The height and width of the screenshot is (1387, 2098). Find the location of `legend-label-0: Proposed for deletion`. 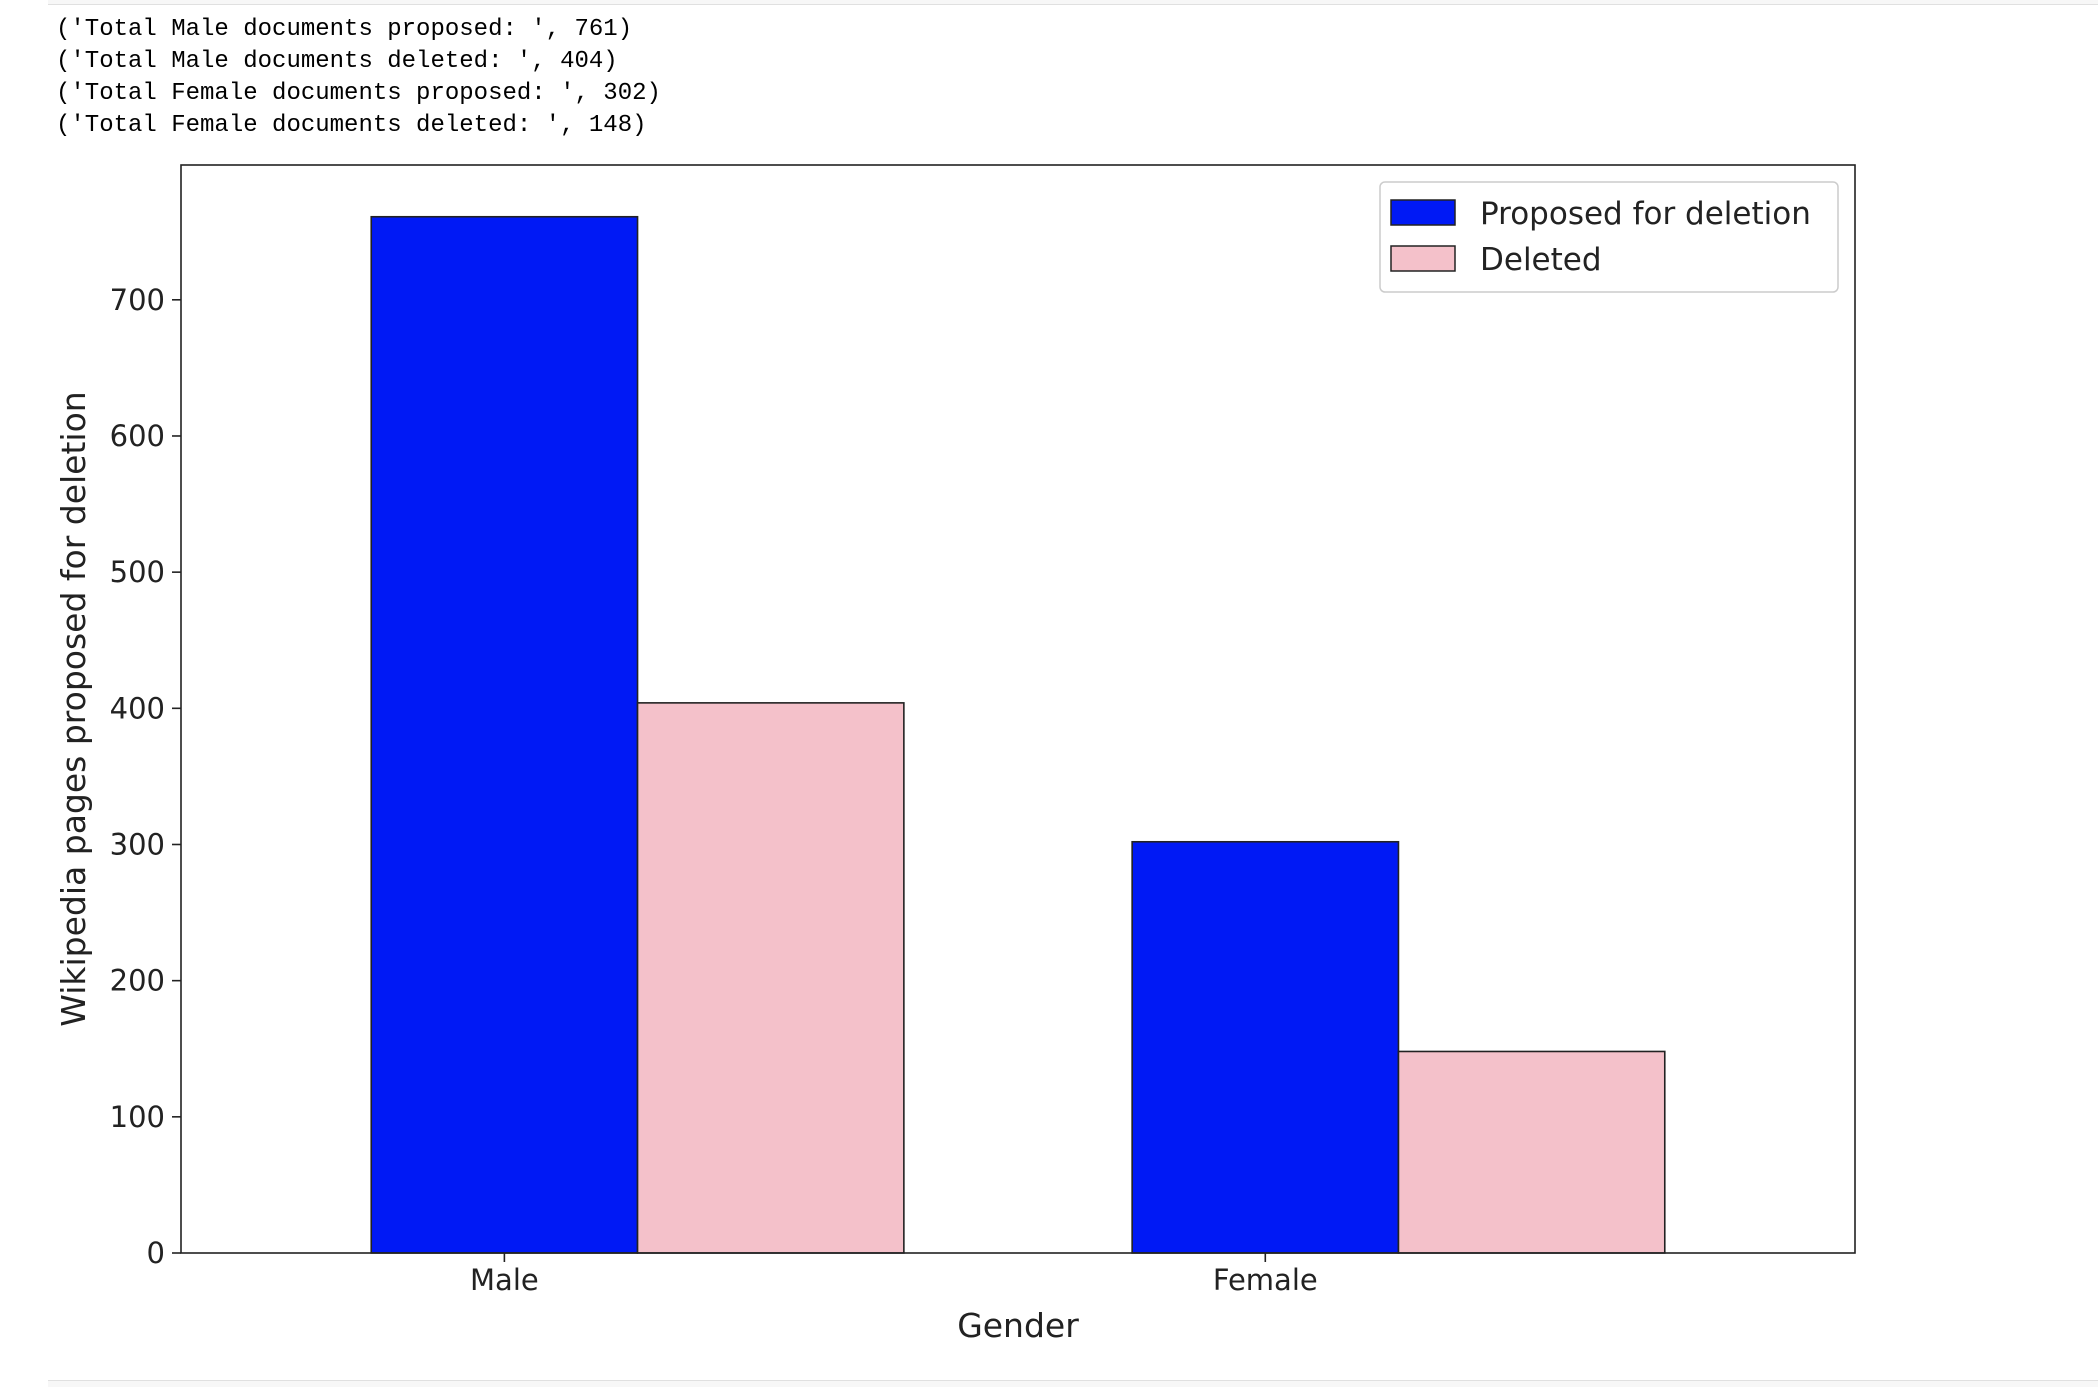

legend-label-0: Proposed for deletion is located at coordinates (1645, 214).